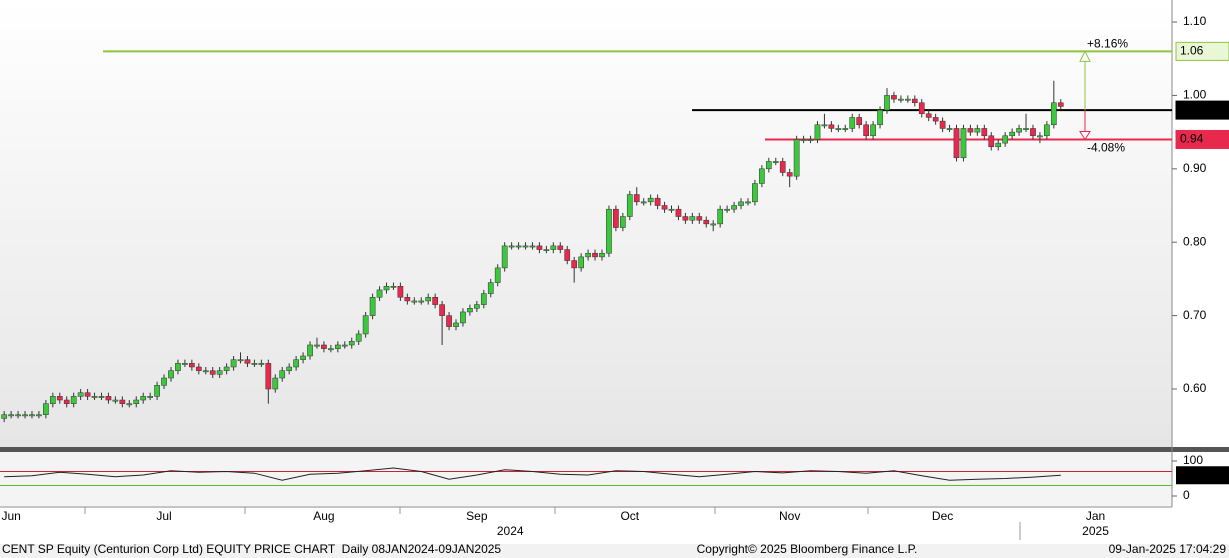 The height and width of the screenshot is (558, 1229). Describe the element at coordinates (1192, 109) in the screenshot. I see `level-tag: 0.98` at that location.